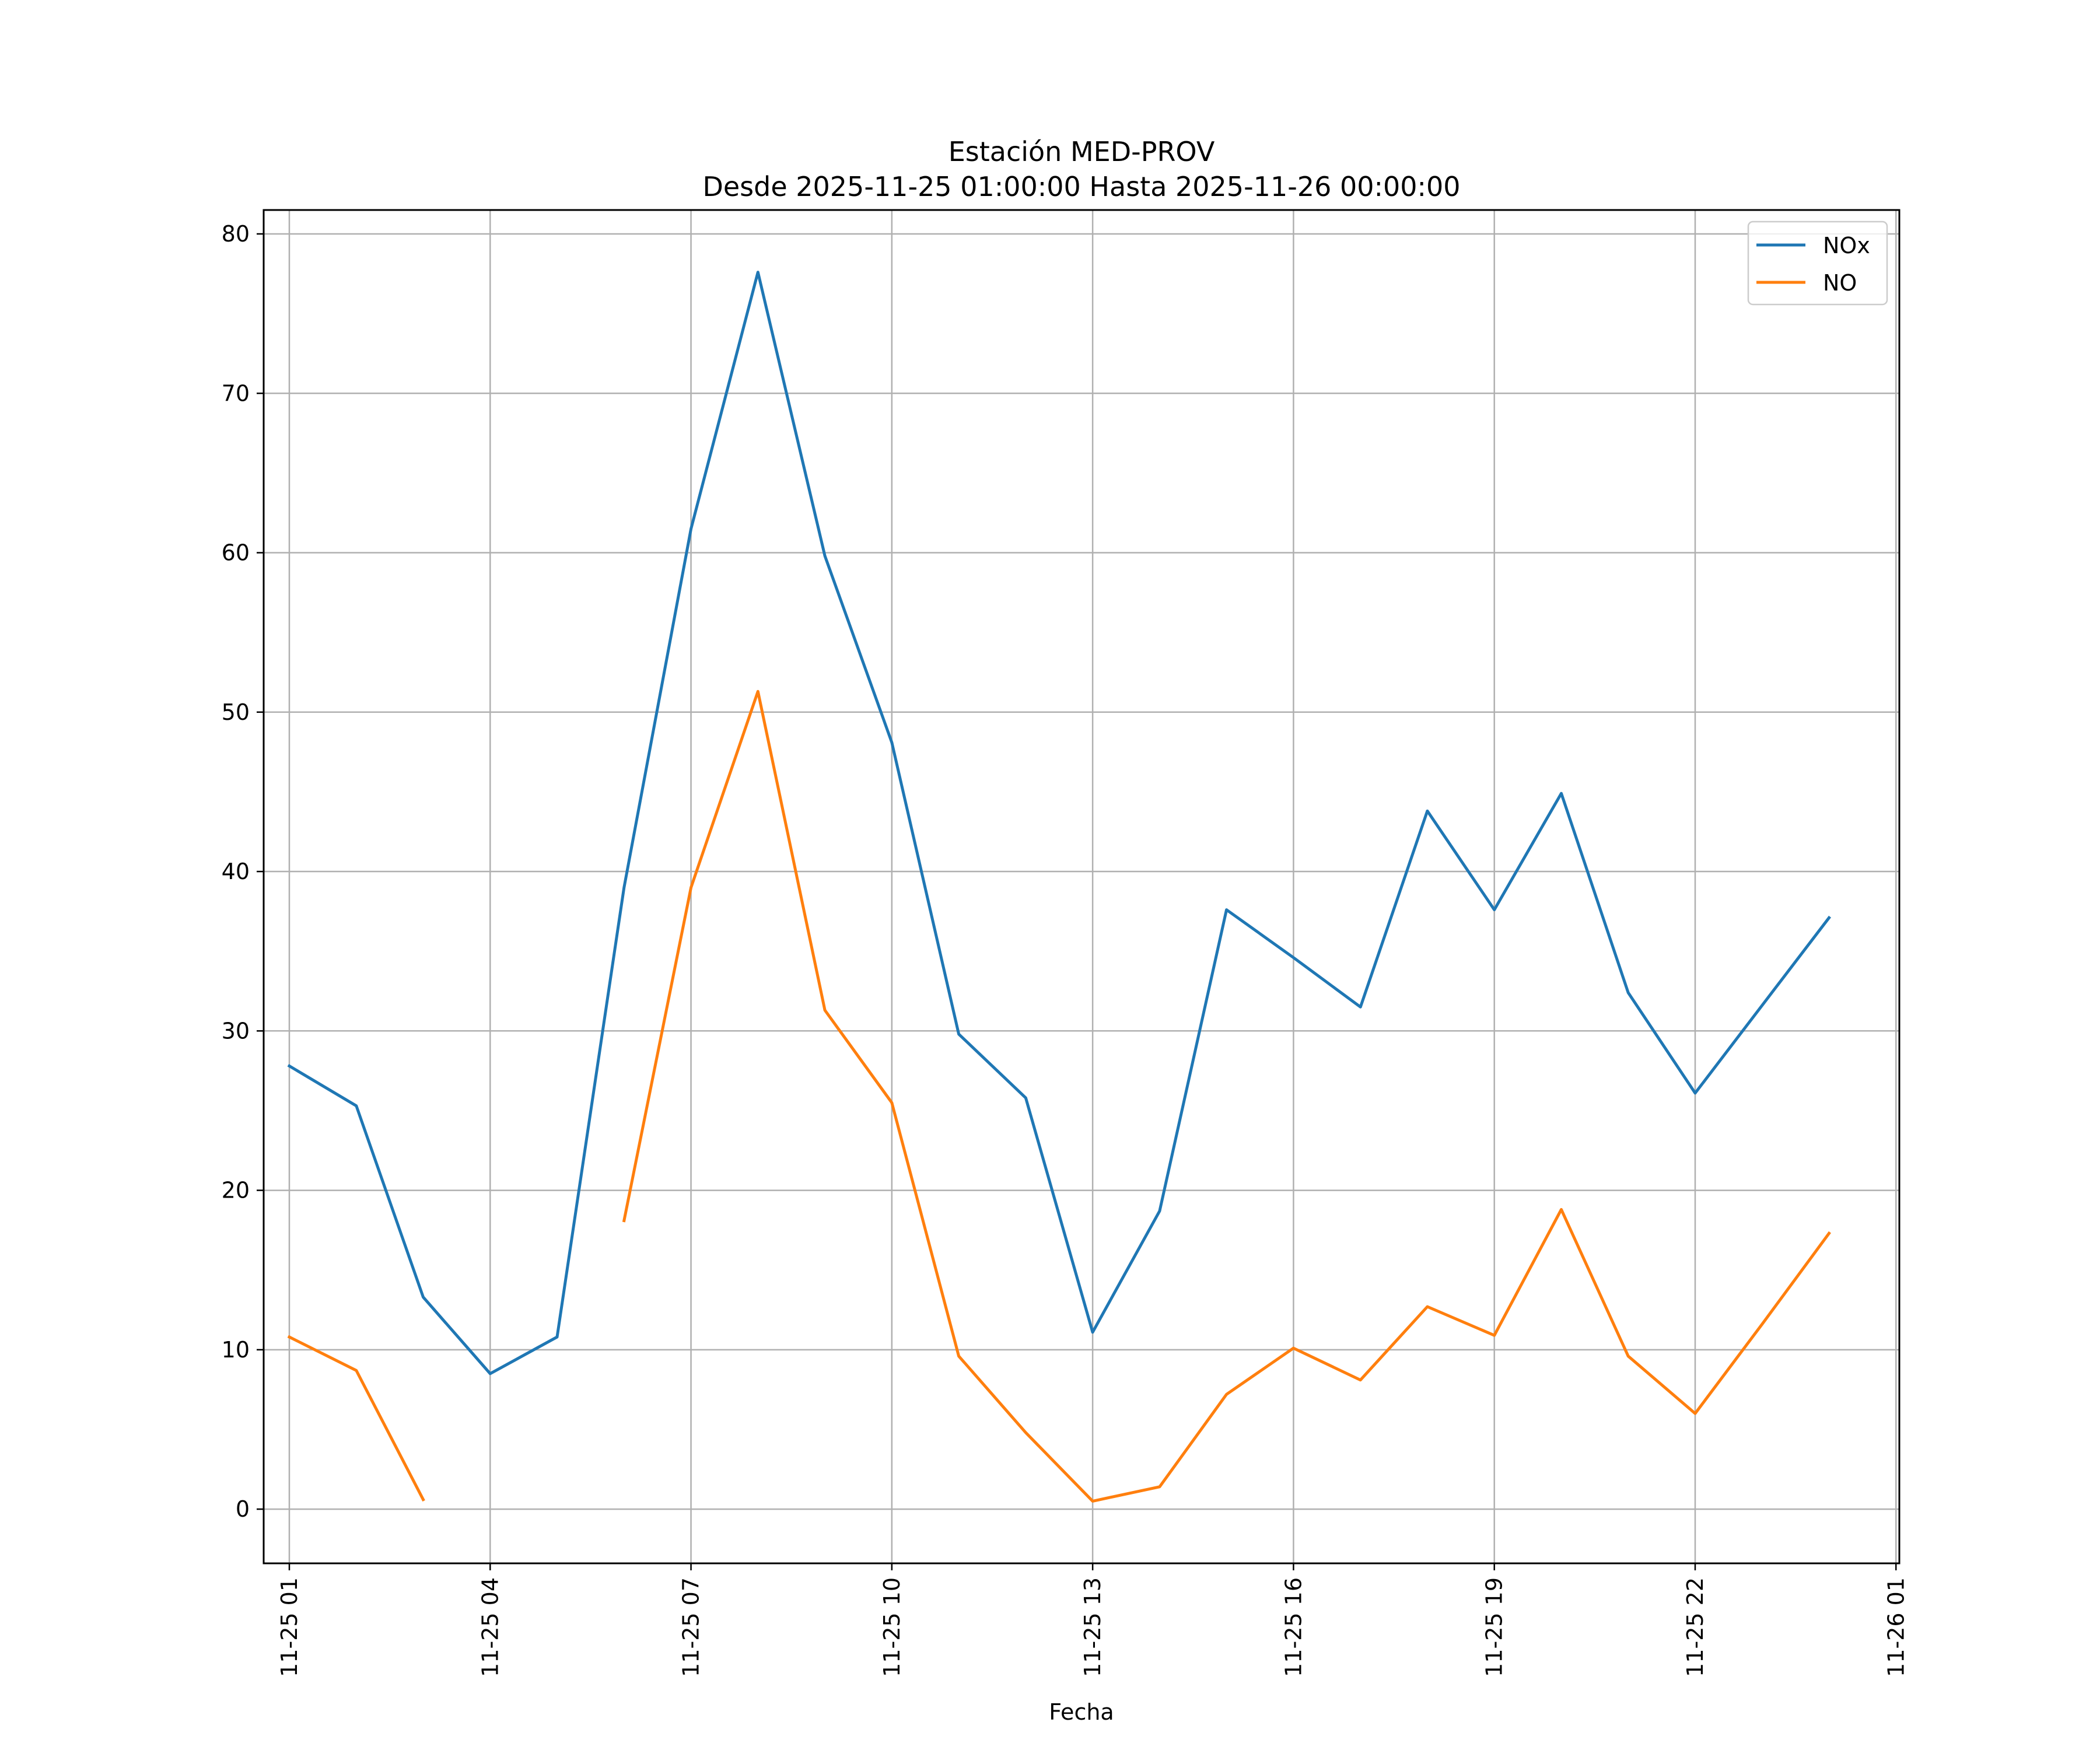 The height and width of the screenshot is (1750, 2100). What do you see at coordinates (1293, 1627) in the screenshot?
I see `x-tick-label: 11-25 16` at bounding box center [1293, 1627].